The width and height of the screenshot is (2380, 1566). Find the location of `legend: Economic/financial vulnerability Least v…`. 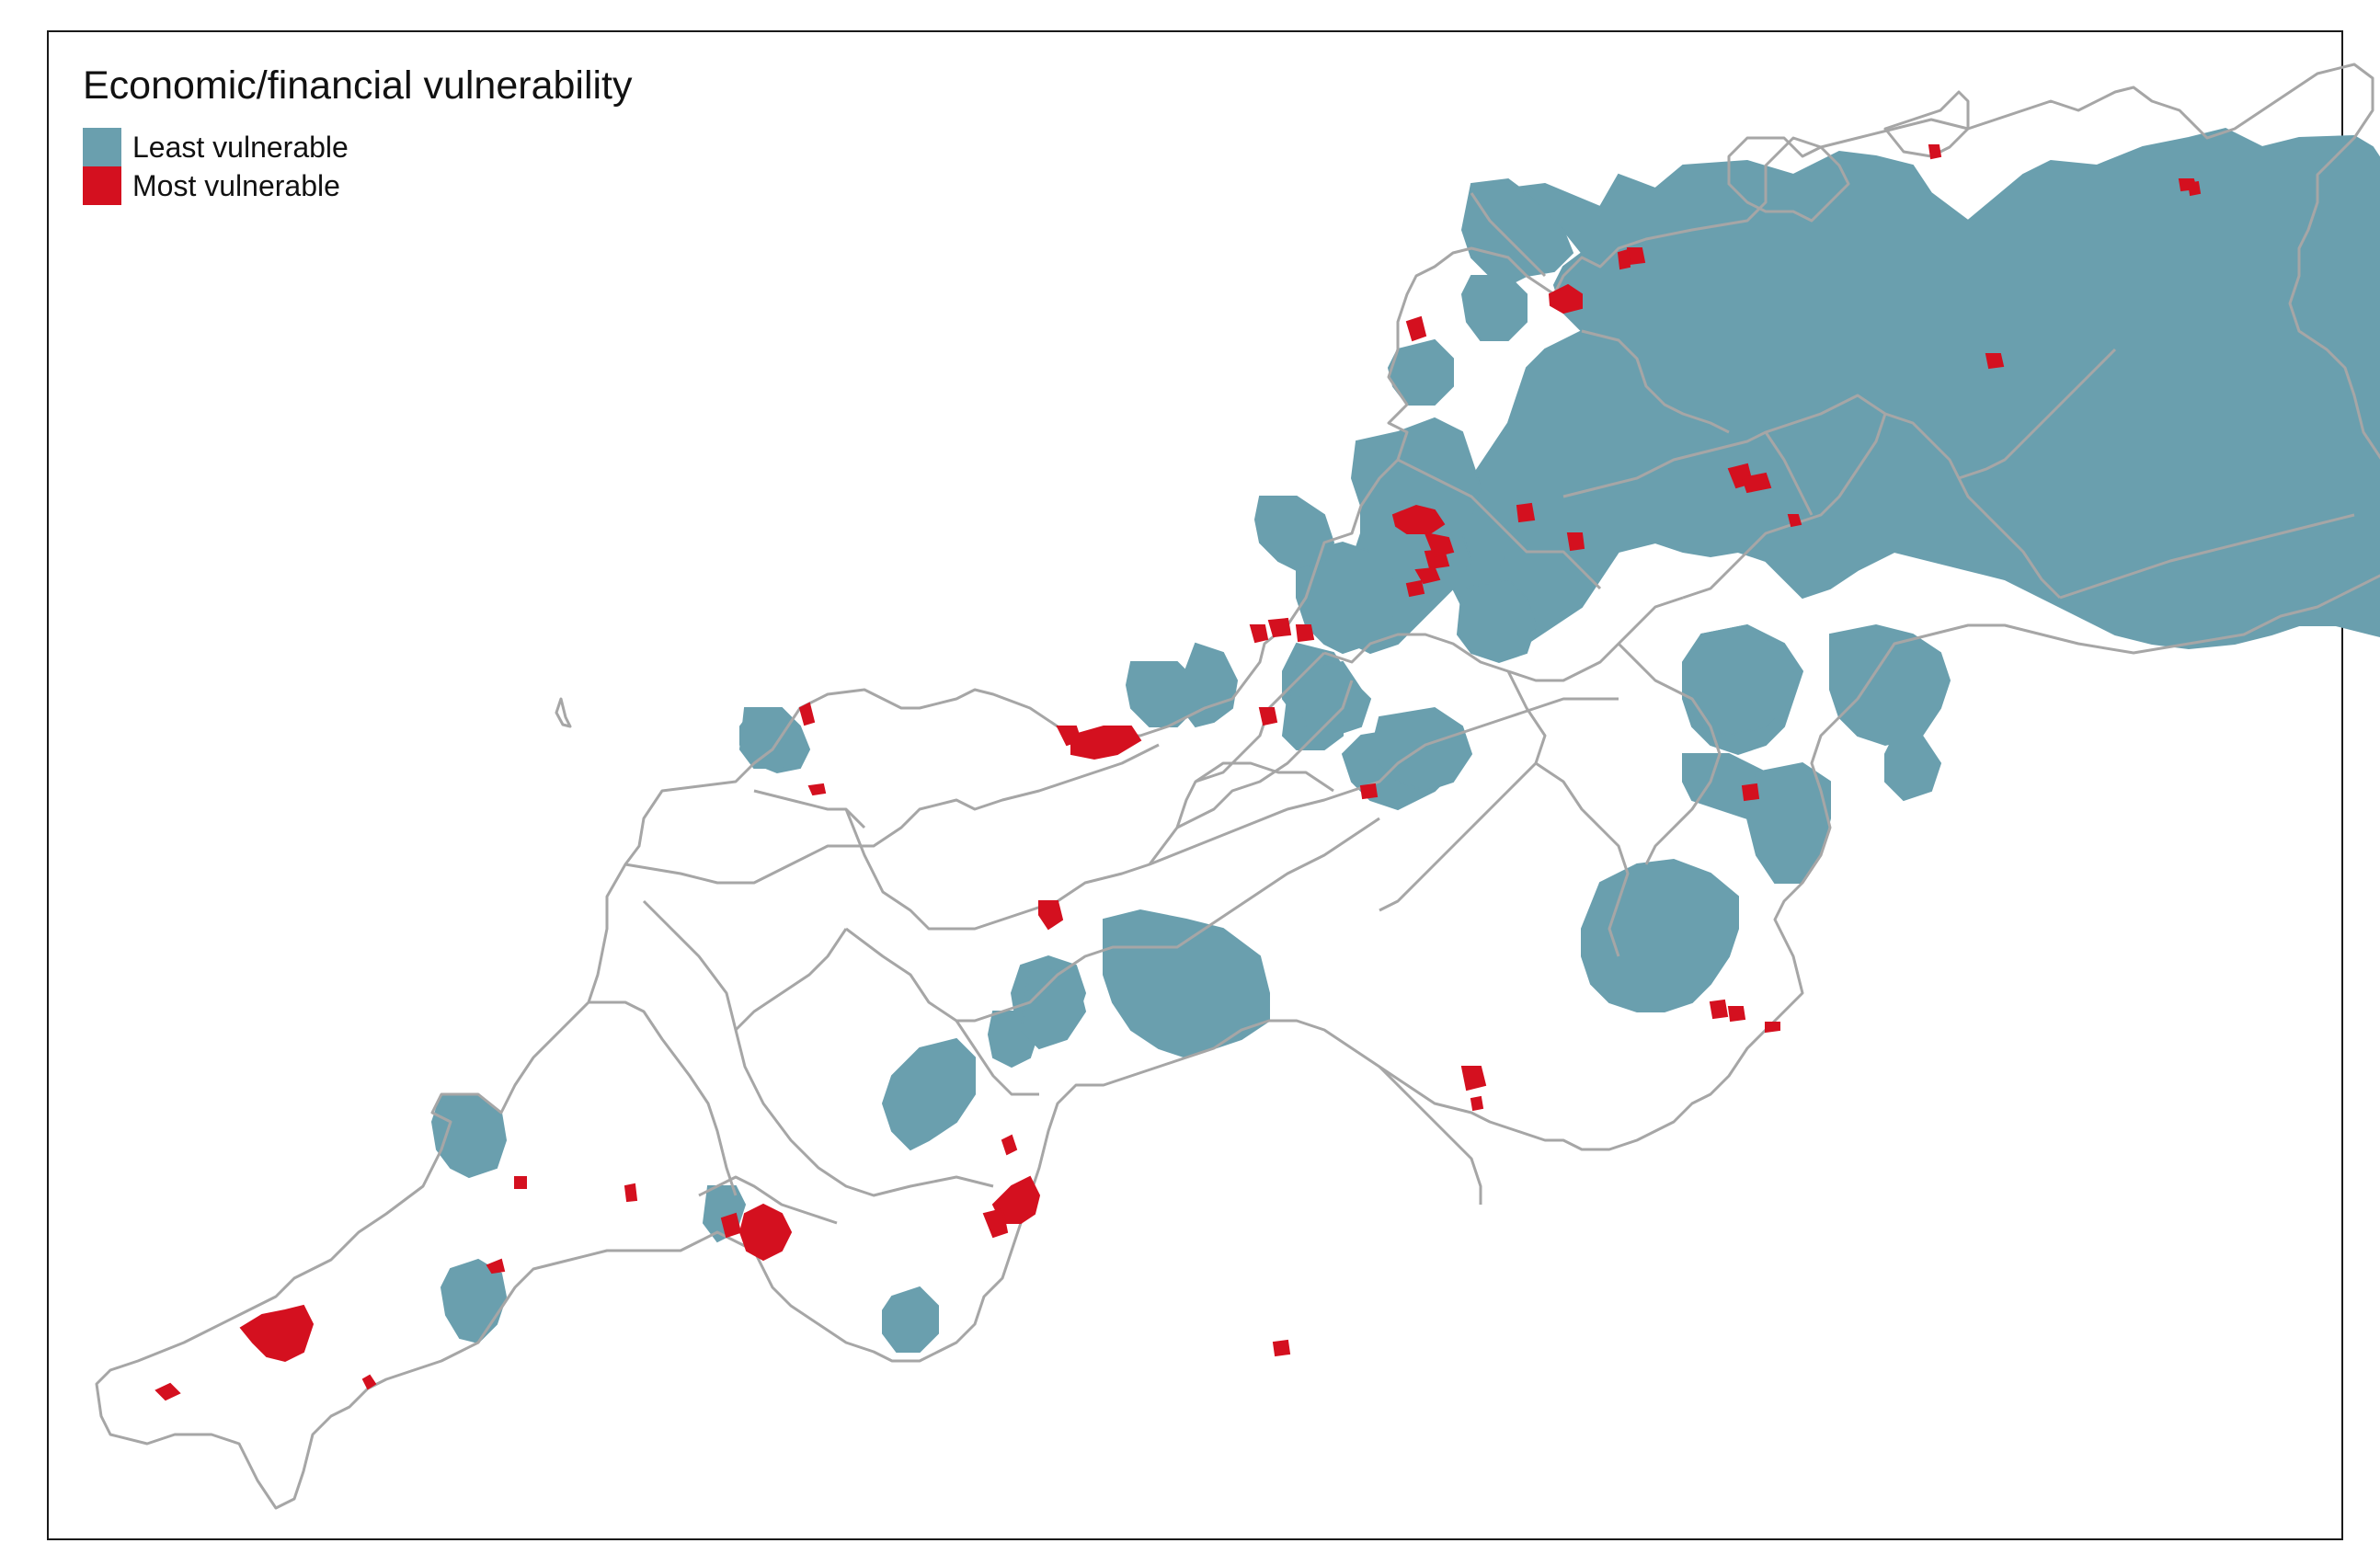

legend: Economic/financial vulnerability Least v… is located at coordinates (358, 135).